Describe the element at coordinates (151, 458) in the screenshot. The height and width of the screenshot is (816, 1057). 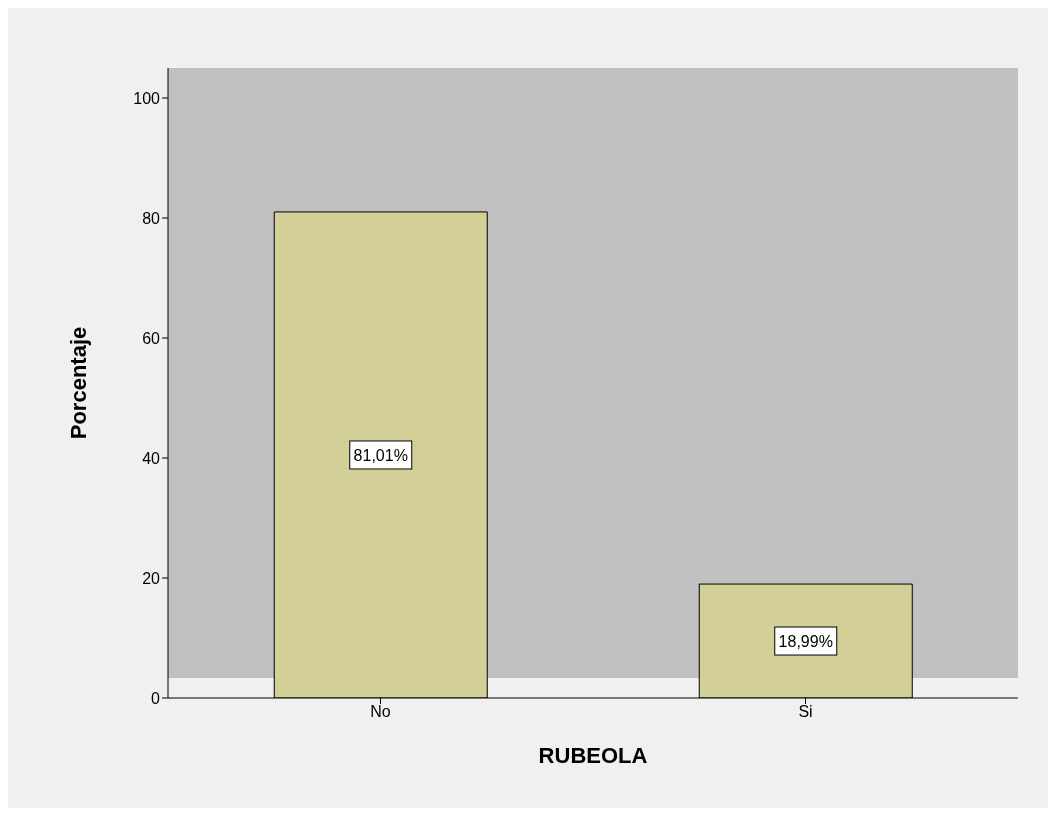
I see `y-tick-label: 40` at that location.